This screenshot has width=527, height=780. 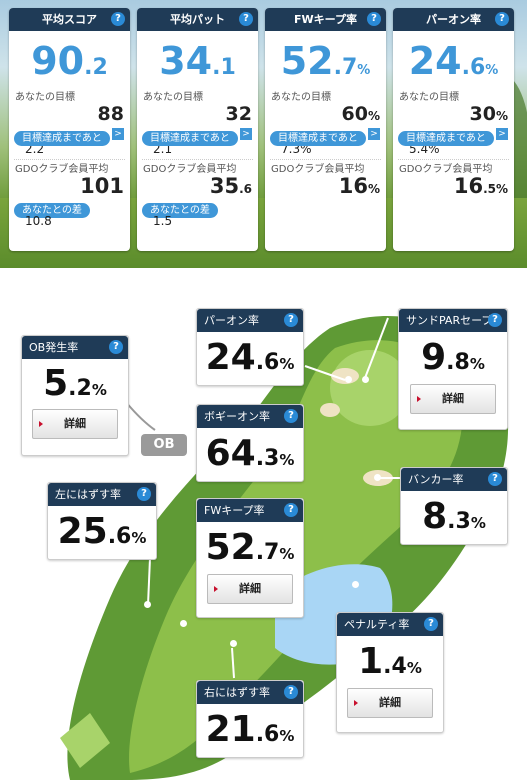 I want to click on card-main-value: 34.1, so click(x=197, y=61).